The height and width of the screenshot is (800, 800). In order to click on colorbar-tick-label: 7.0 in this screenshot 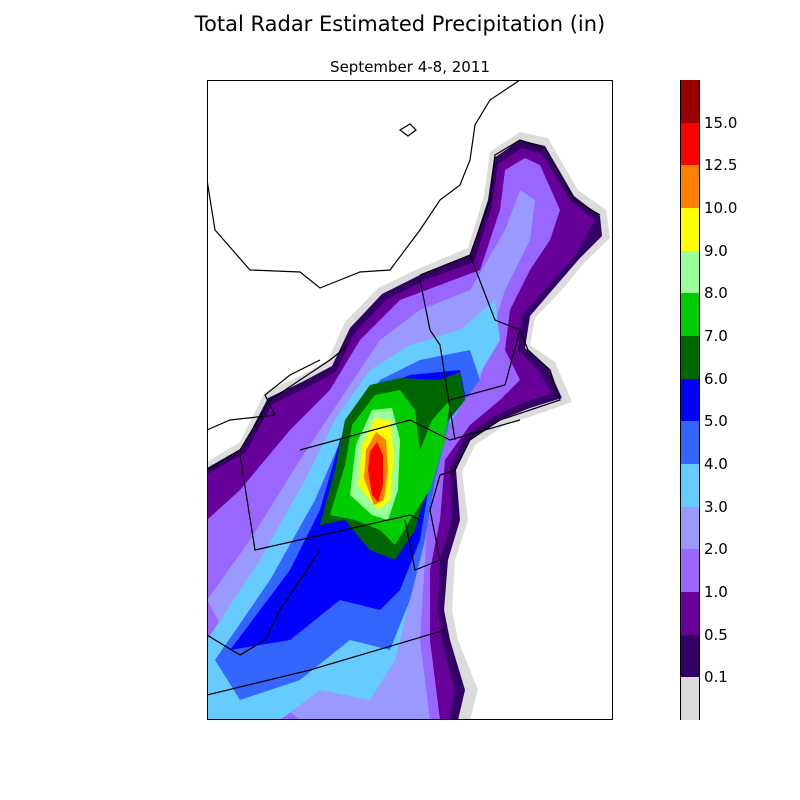, I will do `click(716, 336)`.